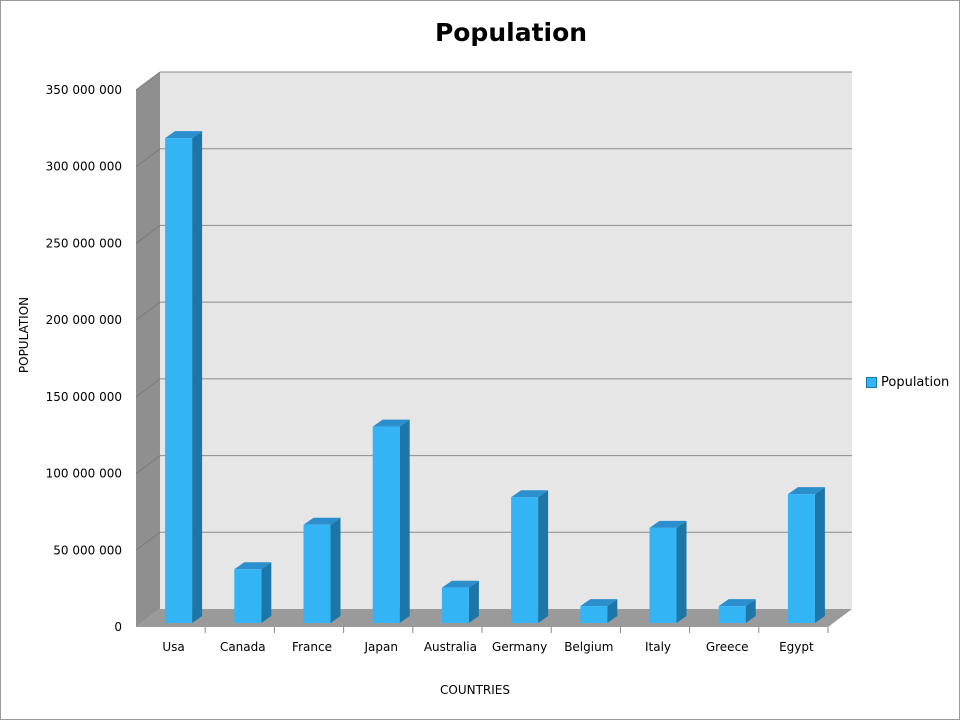 The height and width of the screenshot is (720, 960). Describe the element at coordinates (796, 647) in the screenshot. I see `x-tick-label: Egypt` at that location.